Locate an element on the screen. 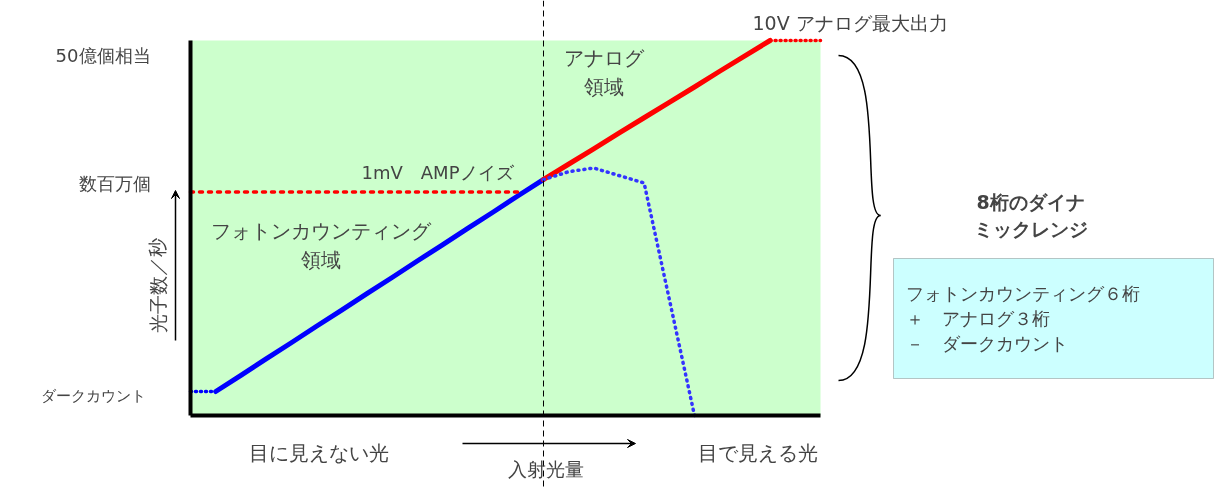 This screenshot has height=487, width=1226. text: 目に見えない光 is located at coordinates (318, 452).